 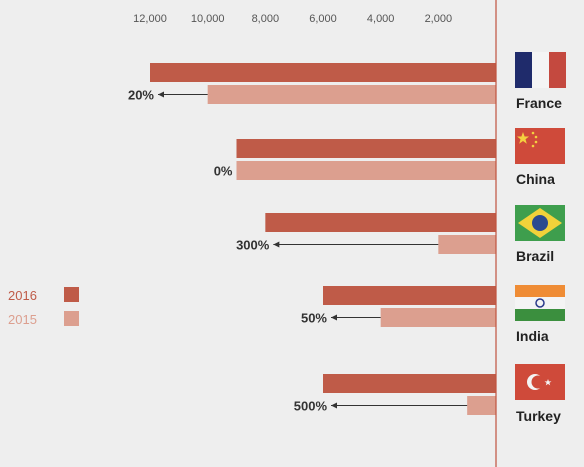 What do you see at coordinates (439, 19) in the screenshot?
I see `x-tick-label: 2,000` at bounding box center [439, 19].